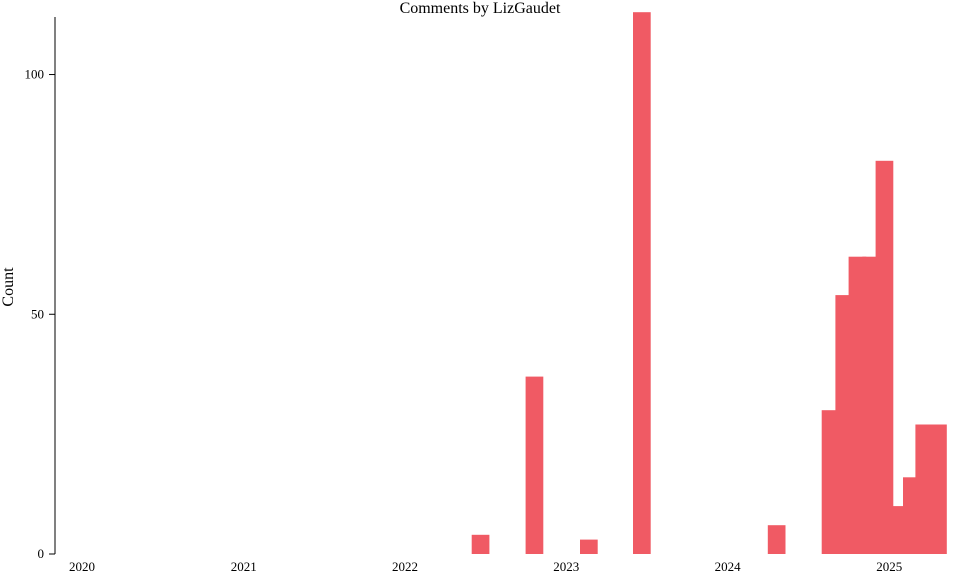 Image resolution: width=960 pixels, height=576 pixels. What do you see at coordinates (41, 553) in the screenshot?
I see `y-tick-label-0: 0` at bounding box center [41, 553].